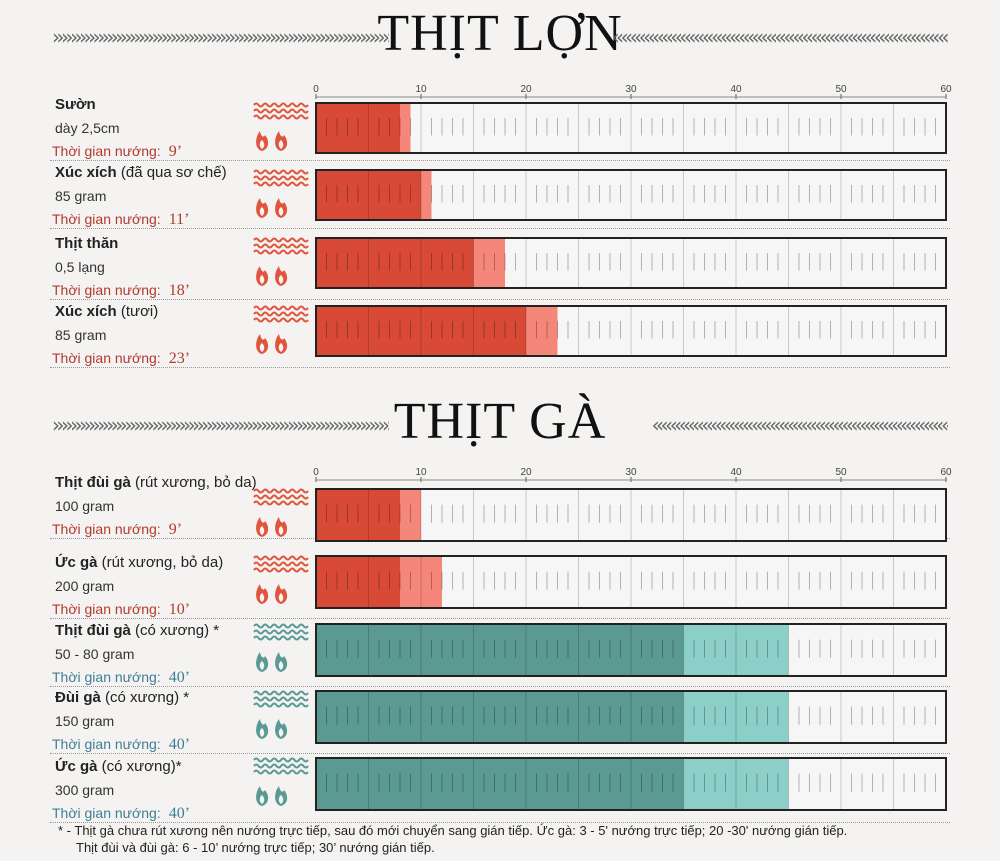 This screenshot has height=861, width=1000. What do you see at coordinates (139, 766) in the screenshot?
I see `item-note: (có xương)*` at bounding box center [139, 766].